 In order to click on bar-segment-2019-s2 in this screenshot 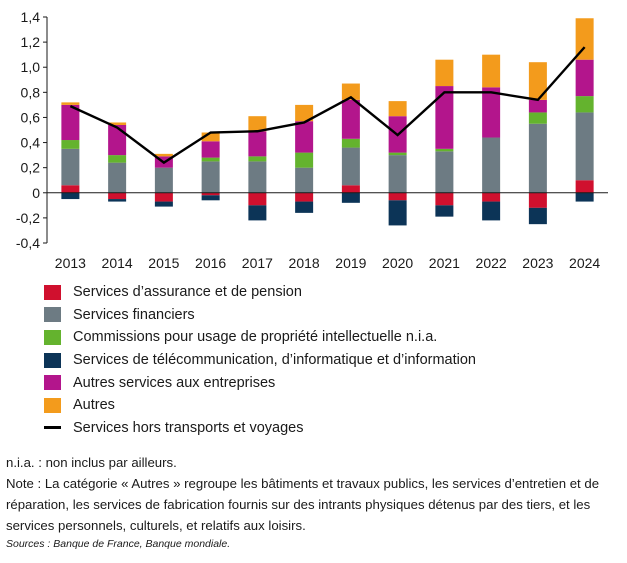, I will do `click(350, 143)`.